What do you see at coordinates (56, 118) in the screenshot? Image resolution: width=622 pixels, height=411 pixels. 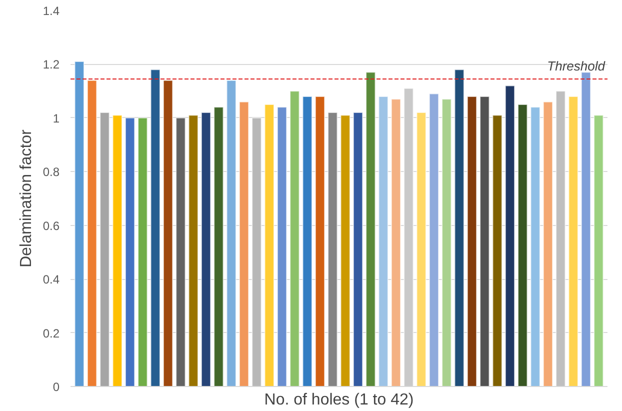 I see `y-tick-label: 1` at bounding box center [56, 118].